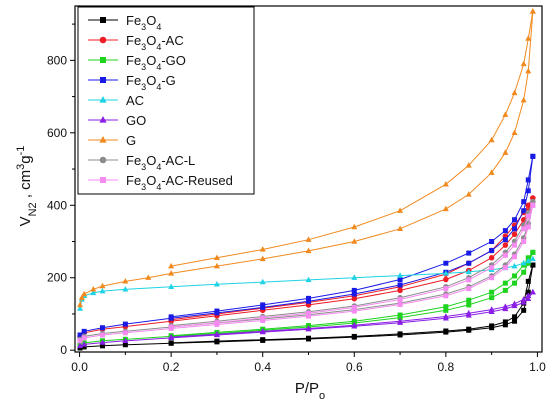 The image size is (550, 409). Describe the element at coordinates (151, 180) in the screenshot. I see `legend-label-part: O` at that location.